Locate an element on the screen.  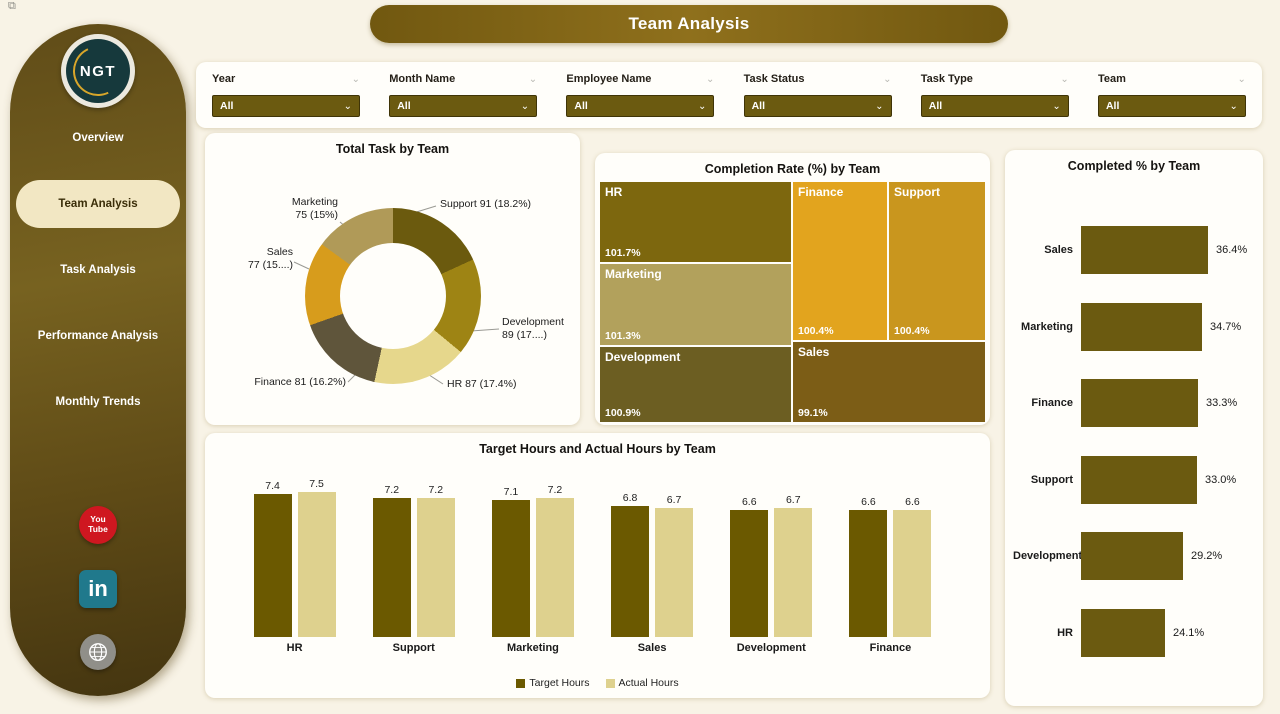
hbar-row-development: Development 29.2% is located at coordinates (1136, 556).